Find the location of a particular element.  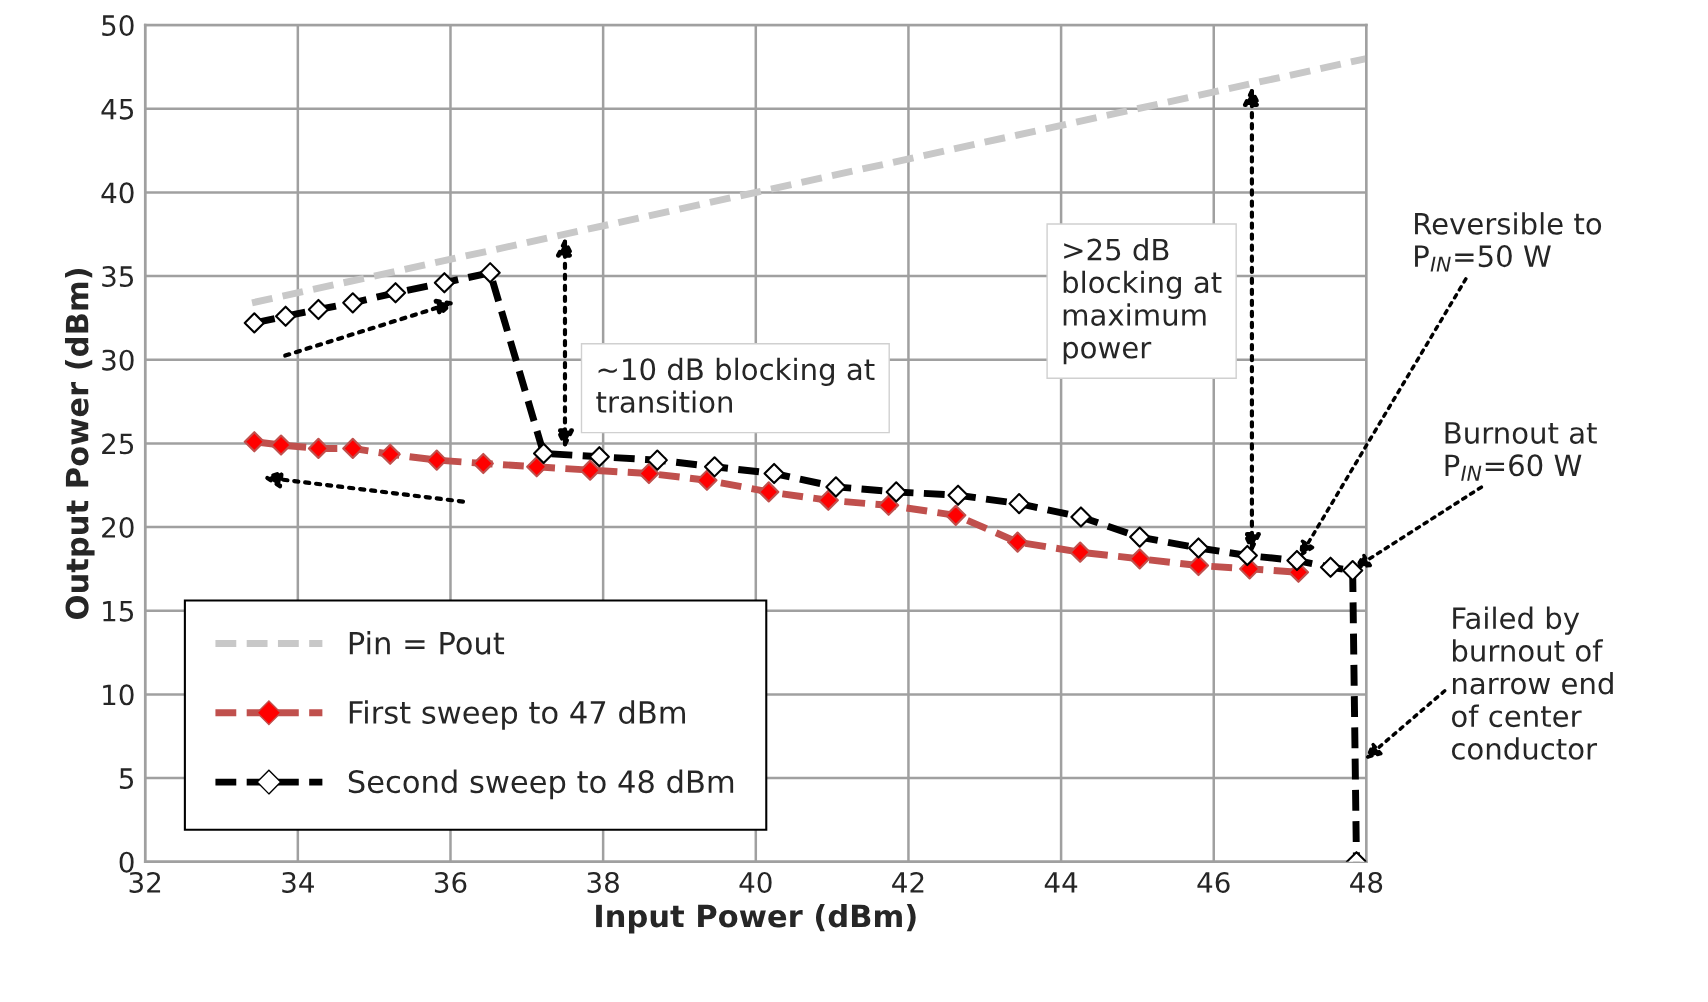

x-tick-label: 36 is located at coordinates (450, 882).